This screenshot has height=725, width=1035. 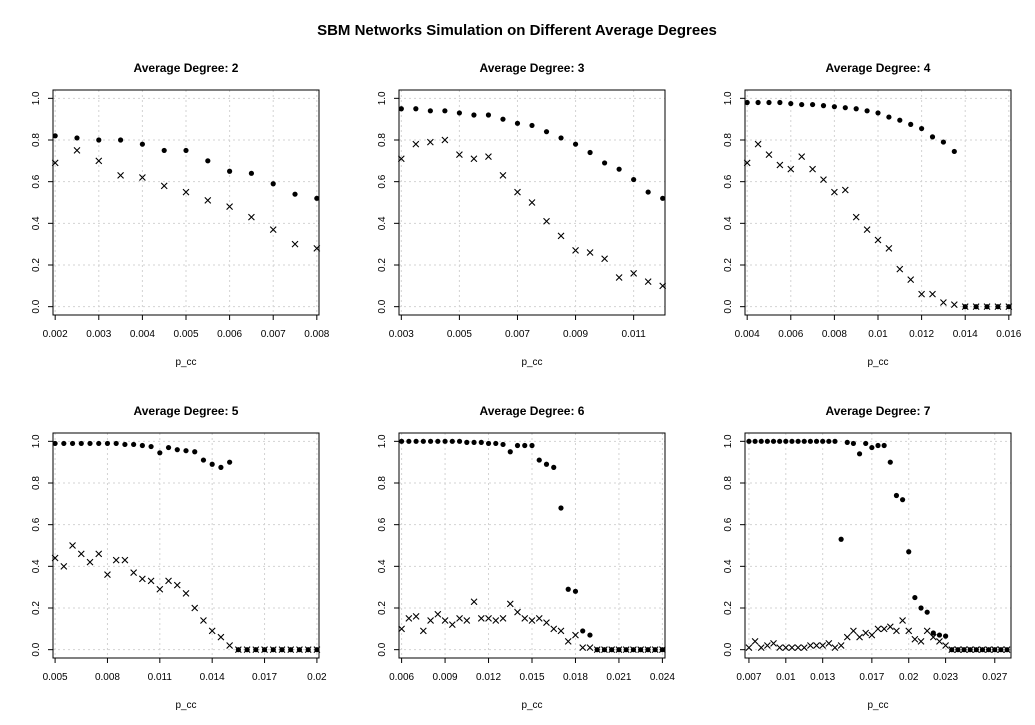 What do you see at coordinates (878, 68) in the screenshot?
I see `panel-title: Average Degree: 4` at bounding box center [878, 68].